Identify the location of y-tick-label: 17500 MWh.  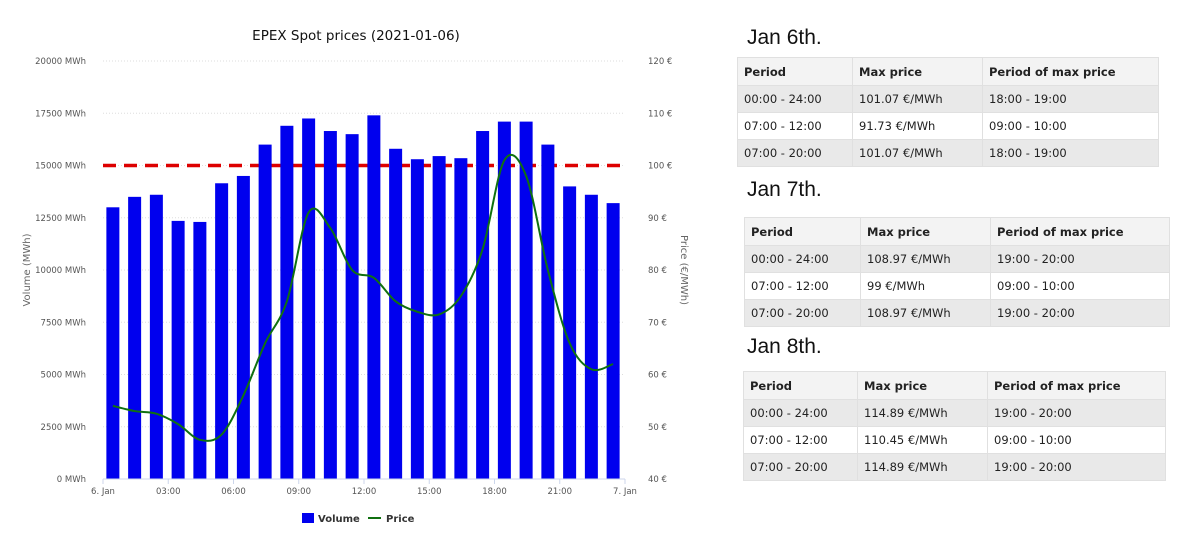
(60, 114).